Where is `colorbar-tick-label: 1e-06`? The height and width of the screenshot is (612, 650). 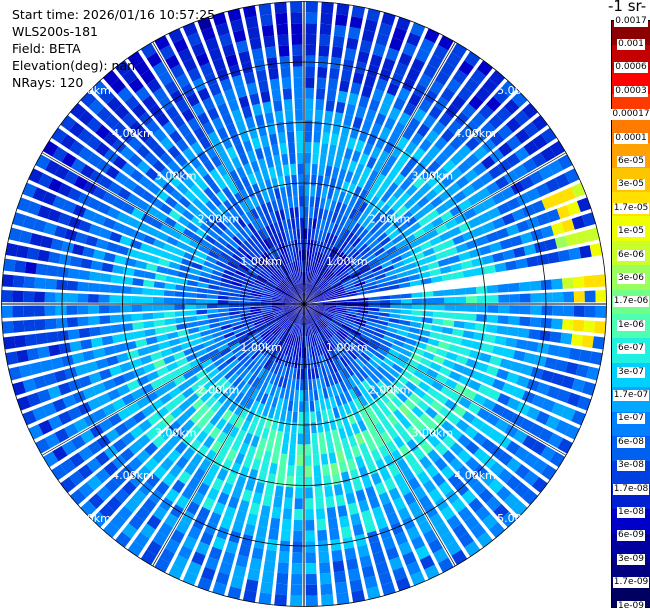
colorbar-tick-label: 1e-06 is located at coordinates (631, 325).